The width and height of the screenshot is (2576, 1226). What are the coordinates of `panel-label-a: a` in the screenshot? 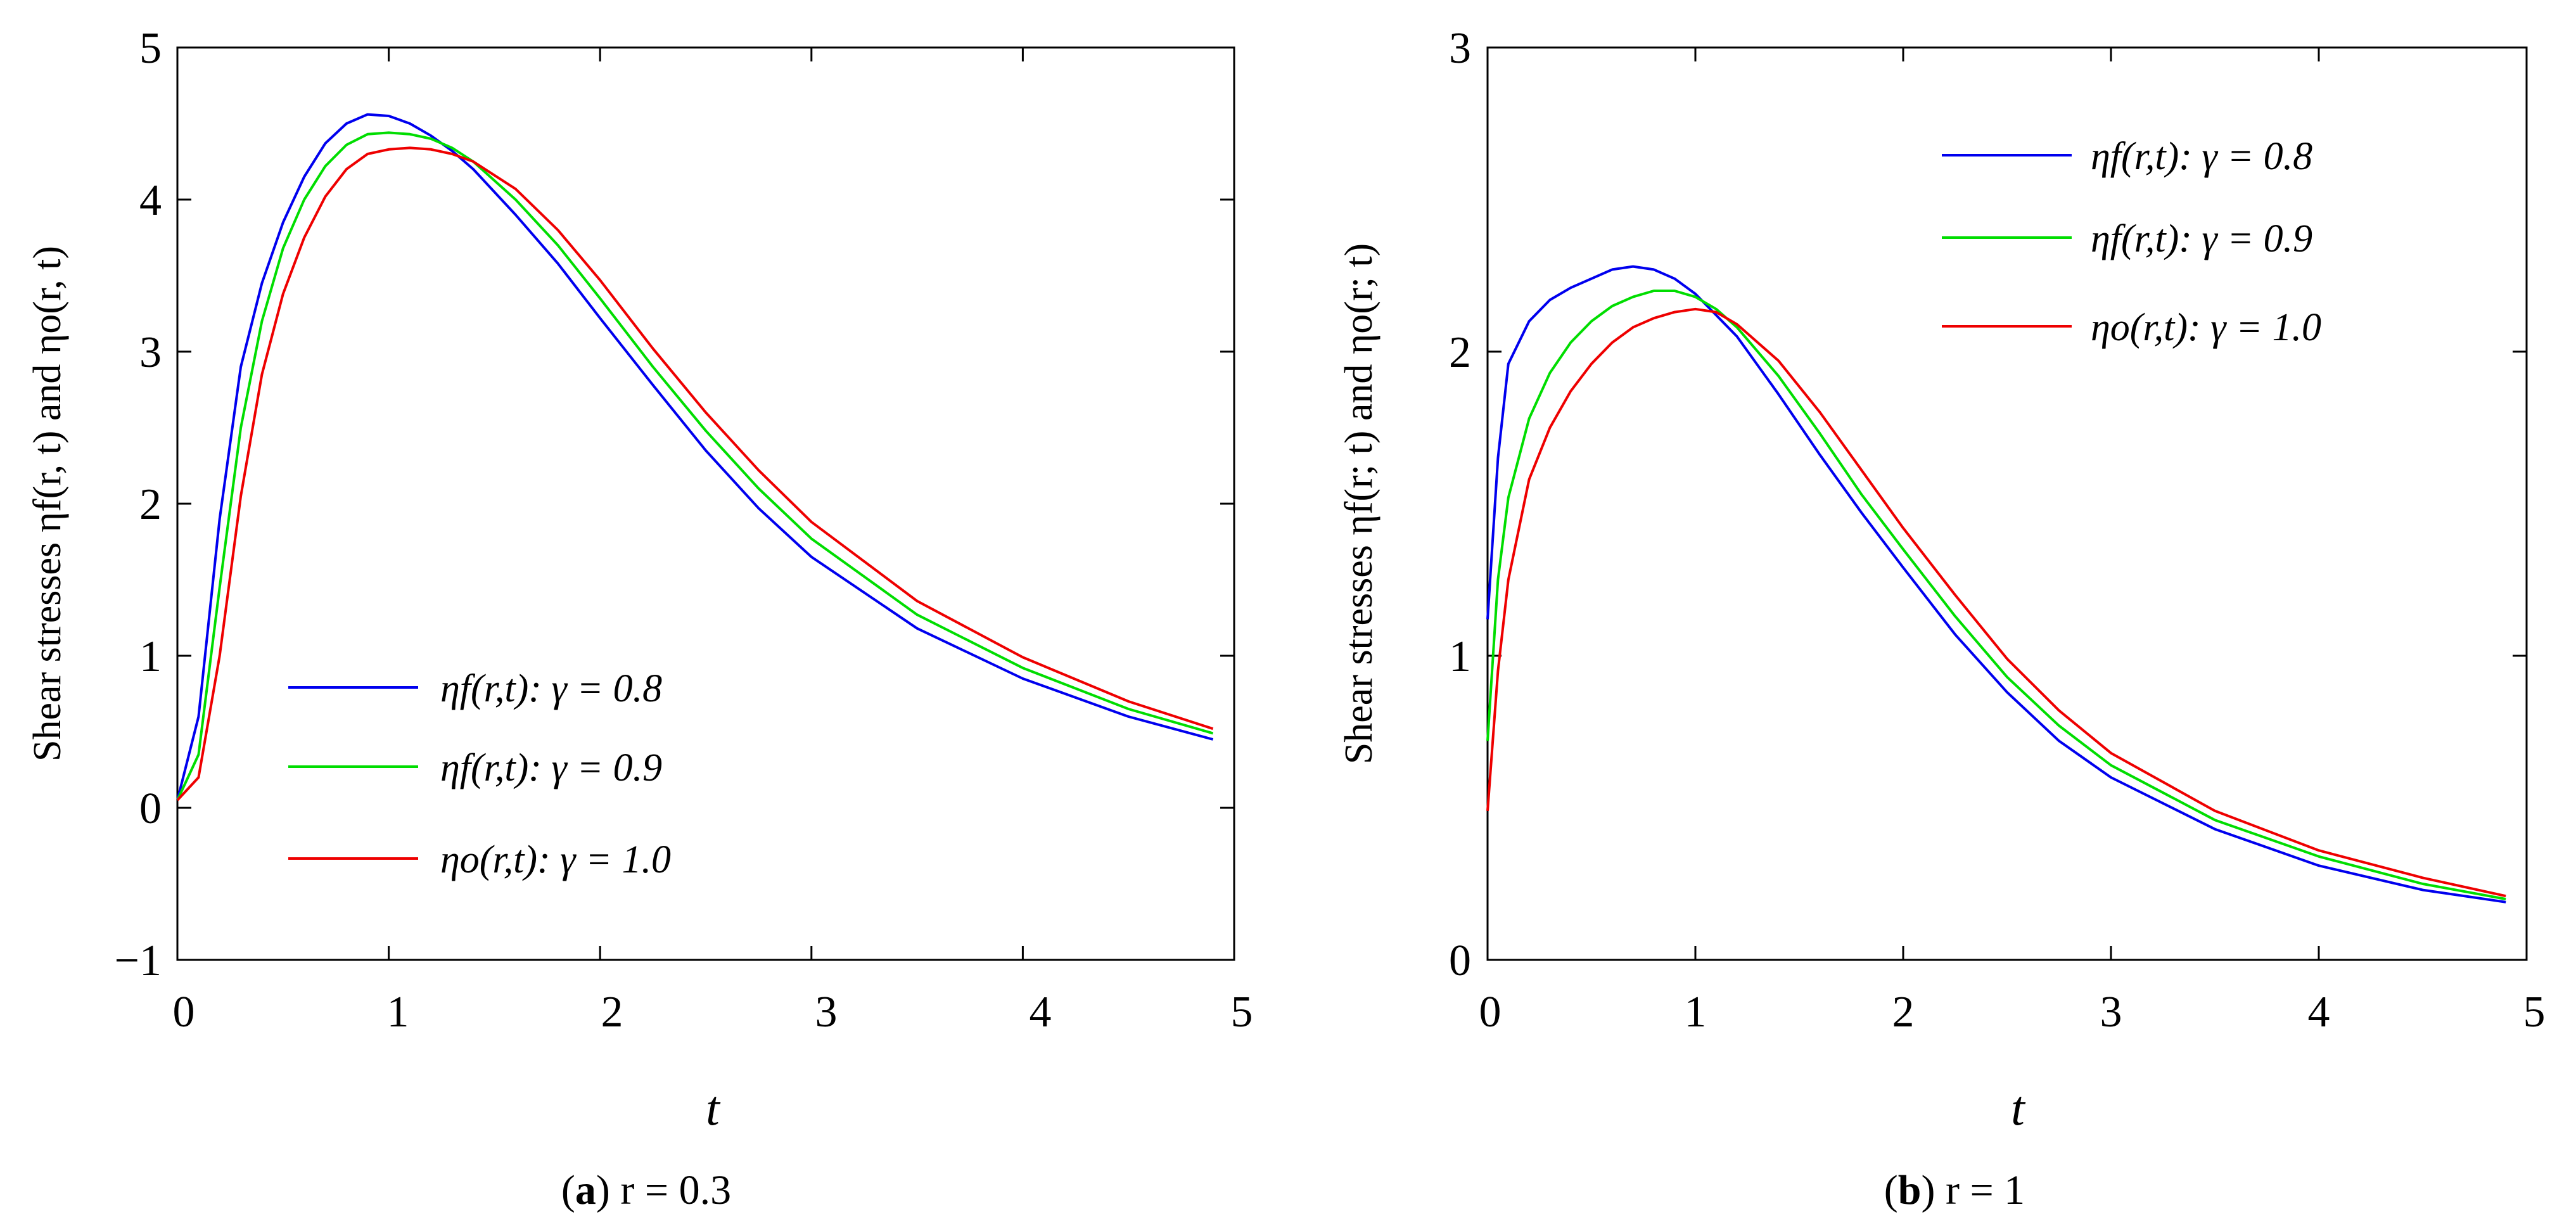 It's located at (585, 1190).